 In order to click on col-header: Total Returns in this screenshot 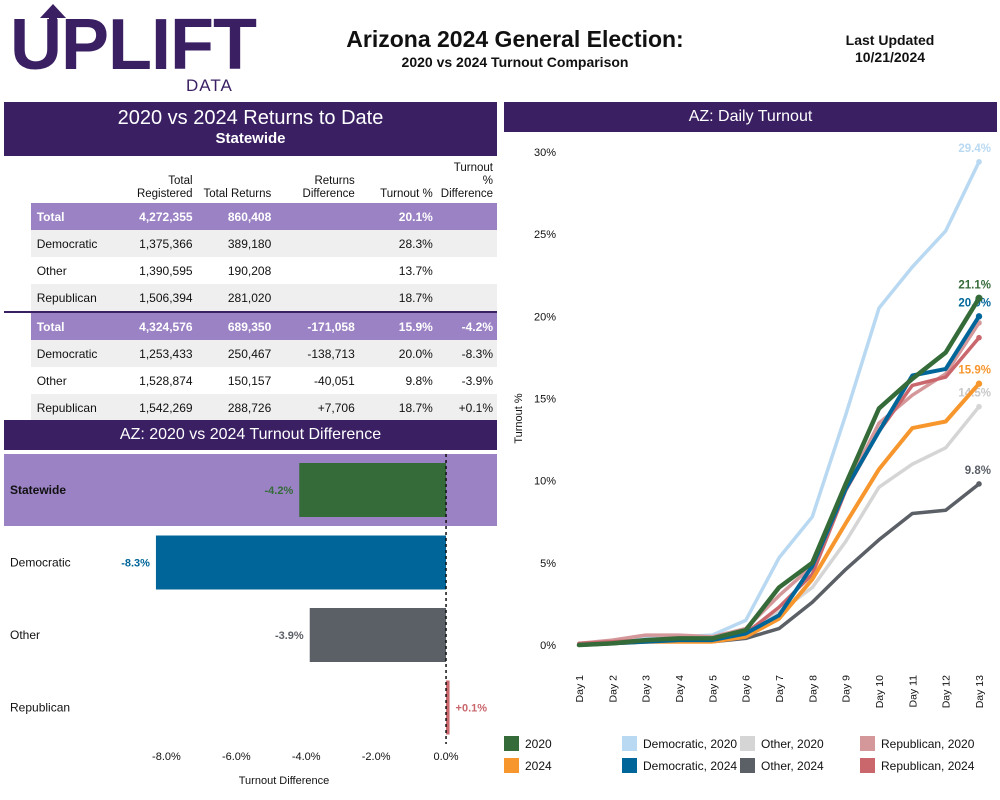, I will do `click(237, 194)`.